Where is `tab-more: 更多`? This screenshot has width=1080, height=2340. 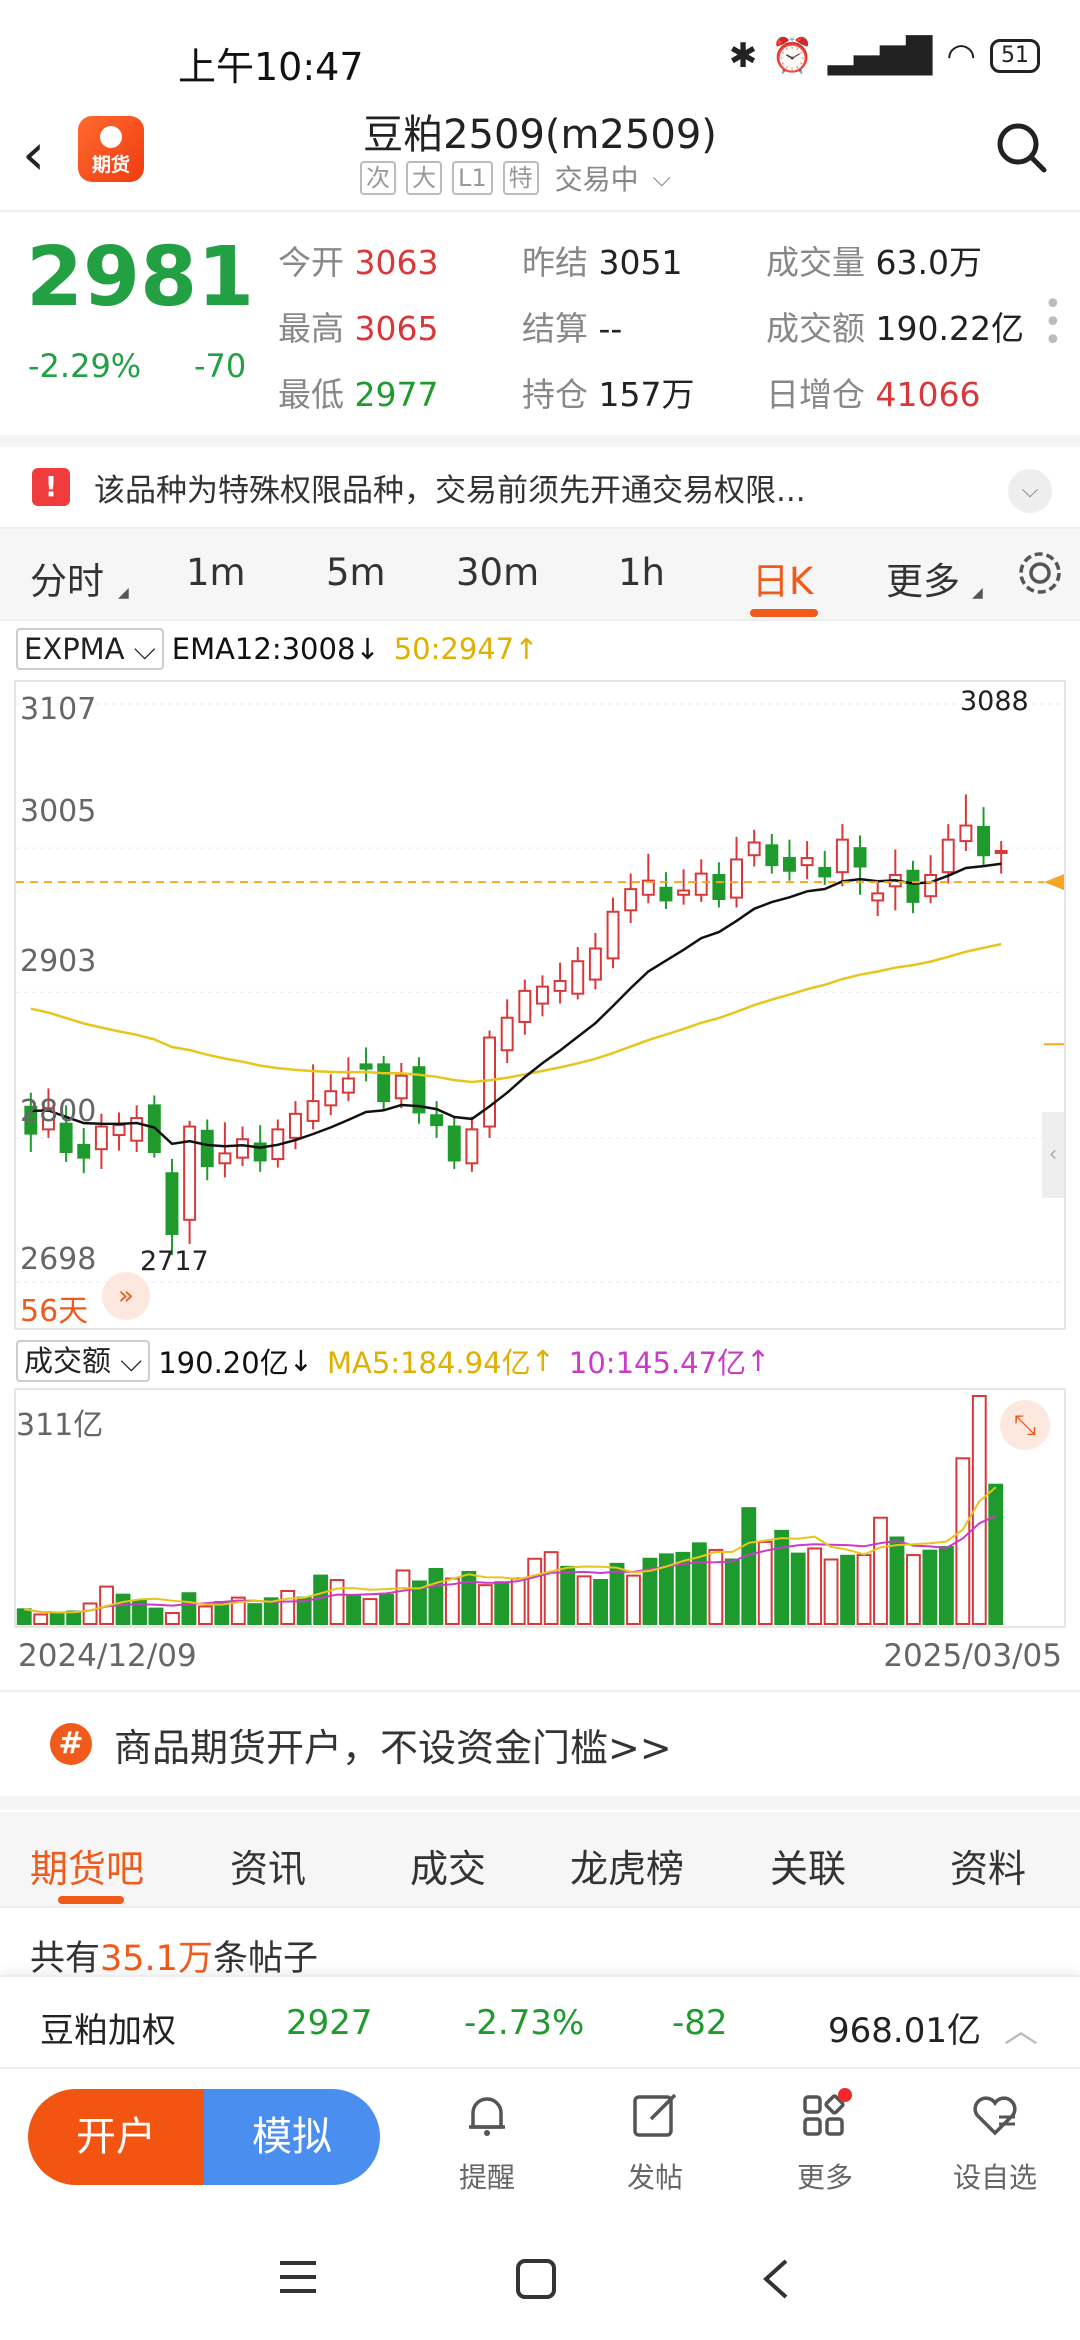 tab-more: 更多 is located at coordinates (923, 581).